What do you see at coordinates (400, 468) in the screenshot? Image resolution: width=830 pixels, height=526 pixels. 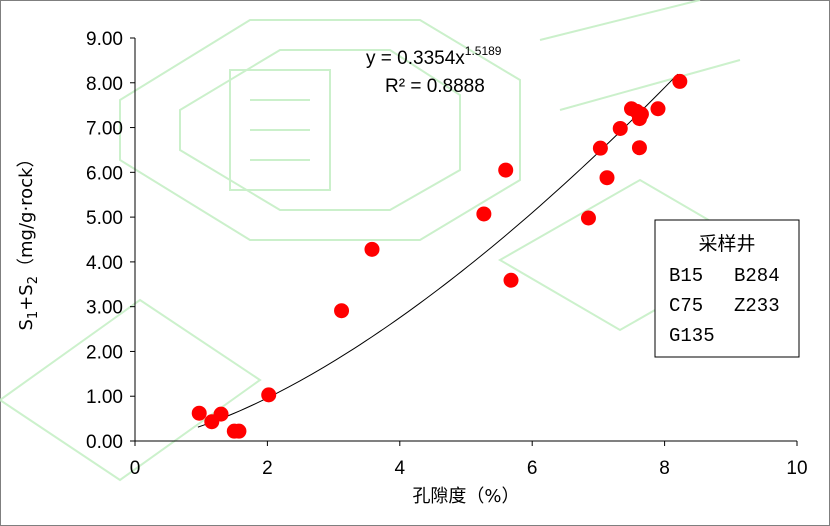 I see `x-tick-label: 4` at bounding box center [400, 468].